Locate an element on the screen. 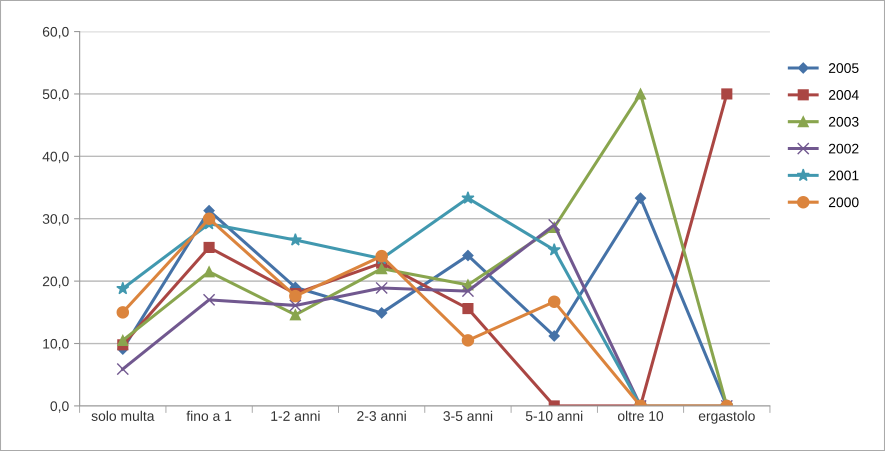 Image resolution: width=885 pixels, height=451 pixels. y-tick-label: 0,0 is located at coordinates (59, 407).